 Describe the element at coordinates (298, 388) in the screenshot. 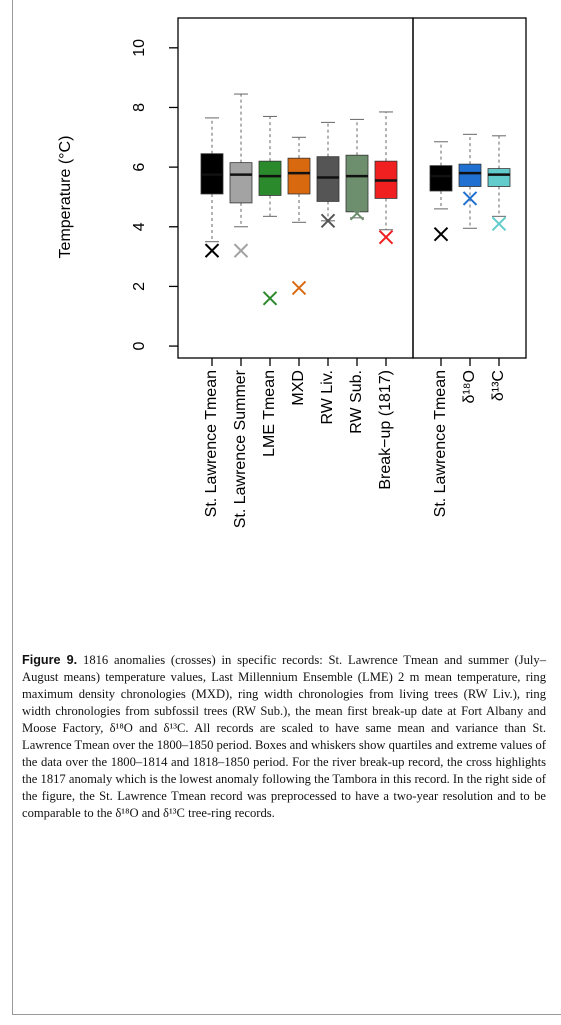

I see `x-tick-label: MXD` at that location.